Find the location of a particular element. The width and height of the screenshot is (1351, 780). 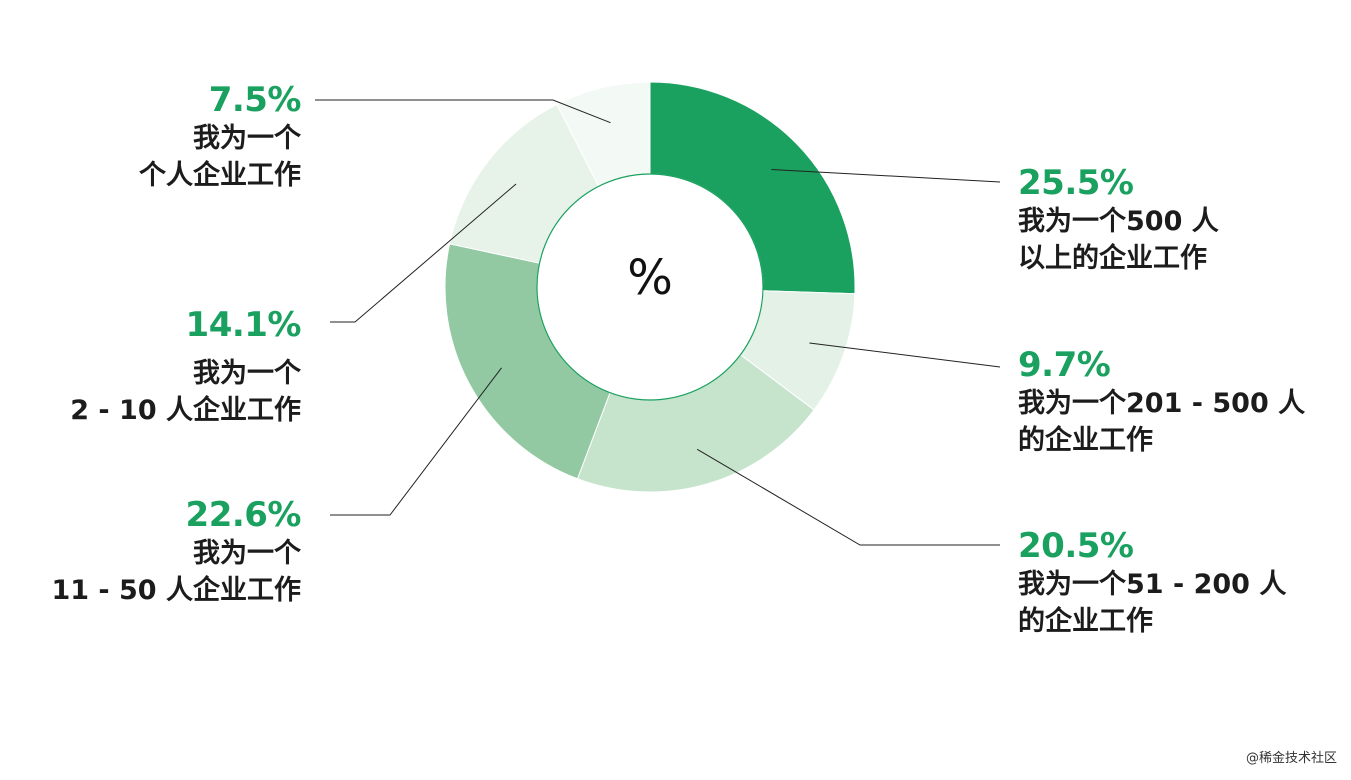

slice-percent-3: 22.6% is located at coordinates (243, 515).